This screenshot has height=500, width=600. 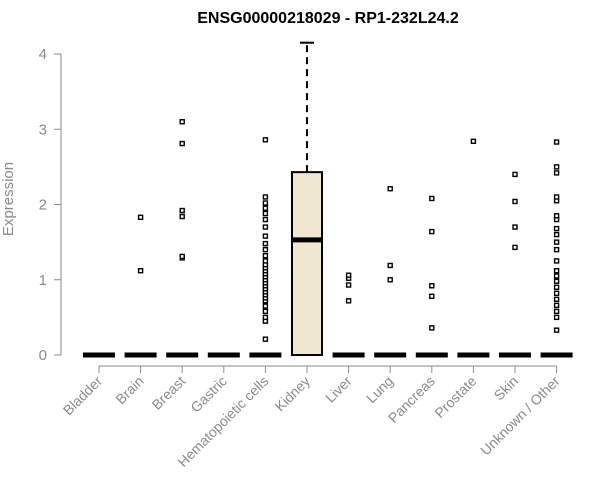 I want to click on y-tick-label: 3, so click(x=43, y=129).